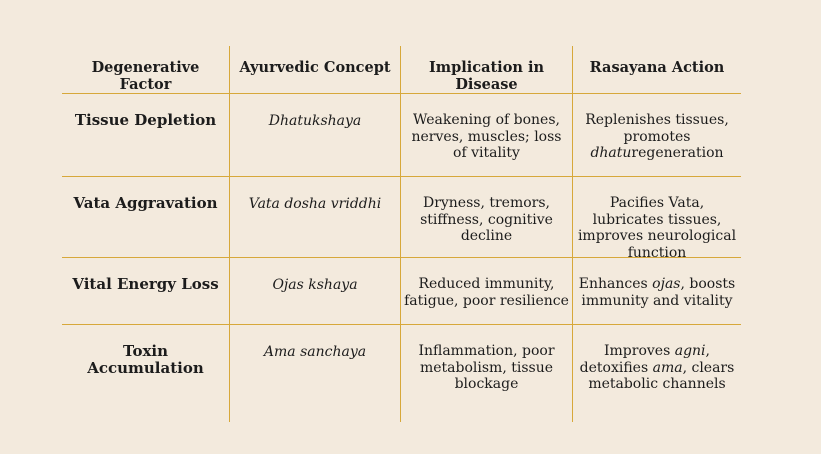 Image resolution: width=821 pixels, height=454 pixels. Describe the element at coordinates (315, 135) in the screenshot. I see `concept-cell: Dhatukshaya` at that location.